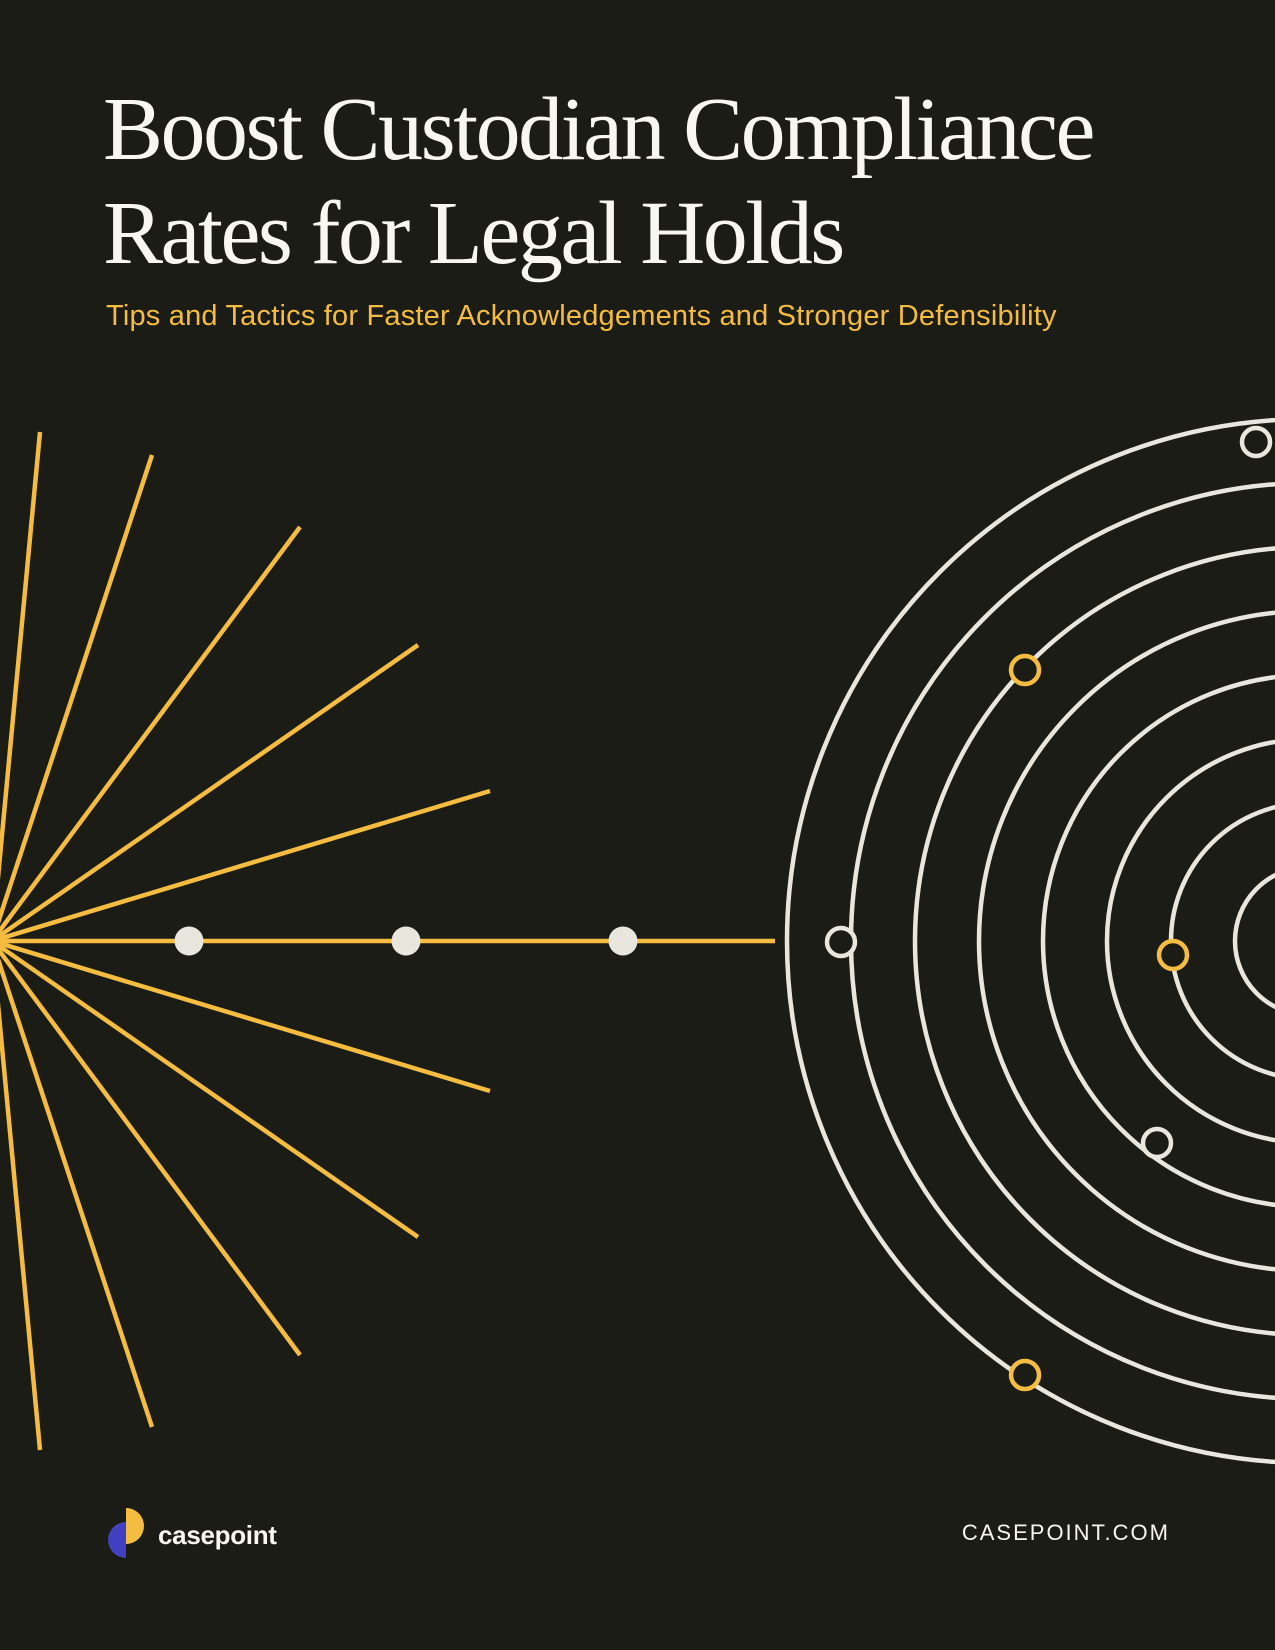 The height and width of the screenshot is (1650, 1275). What do you see at coordinates (217, 1535) in the screenshot?
I see `casepoint-wordmark: casepoint` at bounding box center [217, 1535].